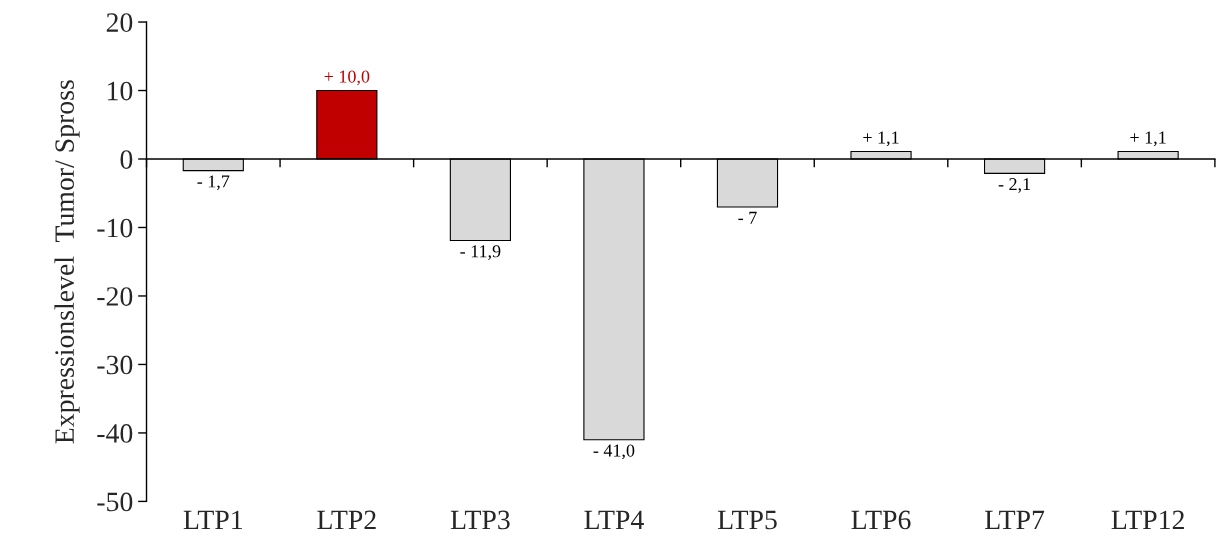 Image resolution: width=1221 pixels, height=551 pixels. Describe the element at coordinates (1015, 520) in the screenshot. I see `x-tick-label: LTP7` at that location.